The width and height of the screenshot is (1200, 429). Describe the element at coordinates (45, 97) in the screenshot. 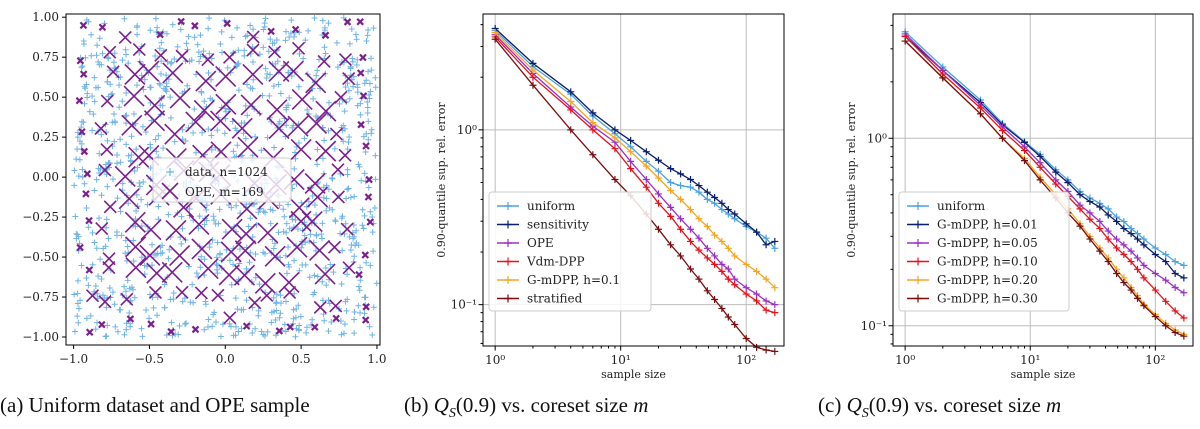

I see `y-tick-label: 0.50` at that location.